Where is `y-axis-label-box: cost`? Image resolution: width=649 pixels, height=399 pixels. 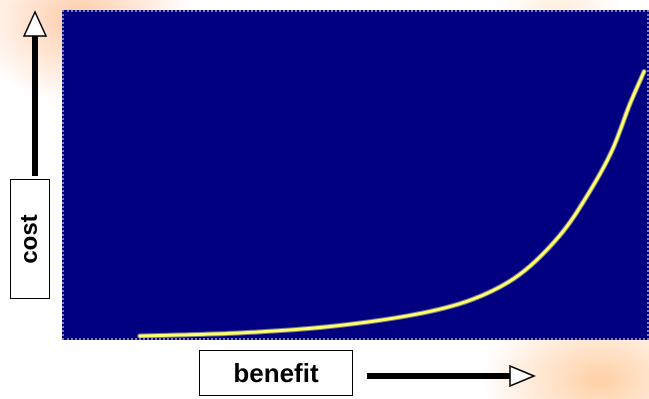
y-axis-label-box: cost is located at coordinates (30, 239).